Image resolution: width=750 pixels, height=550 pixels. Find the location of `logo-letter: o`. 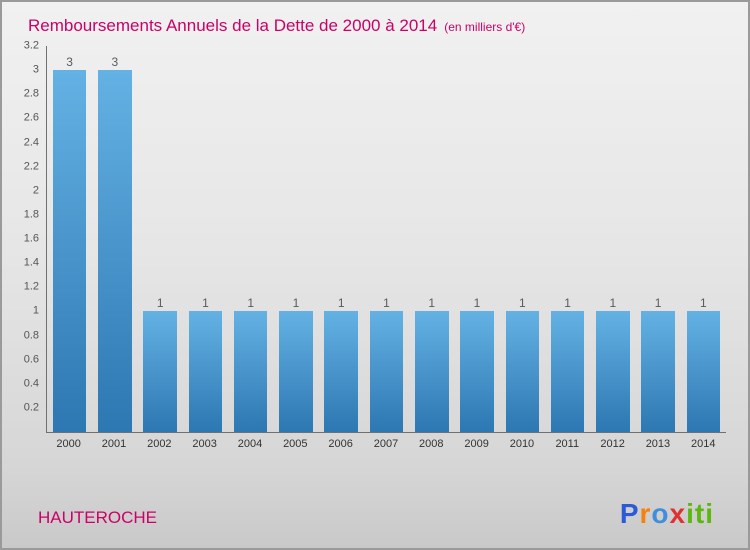

logo-letter: o is located at coordinates (660, 513).